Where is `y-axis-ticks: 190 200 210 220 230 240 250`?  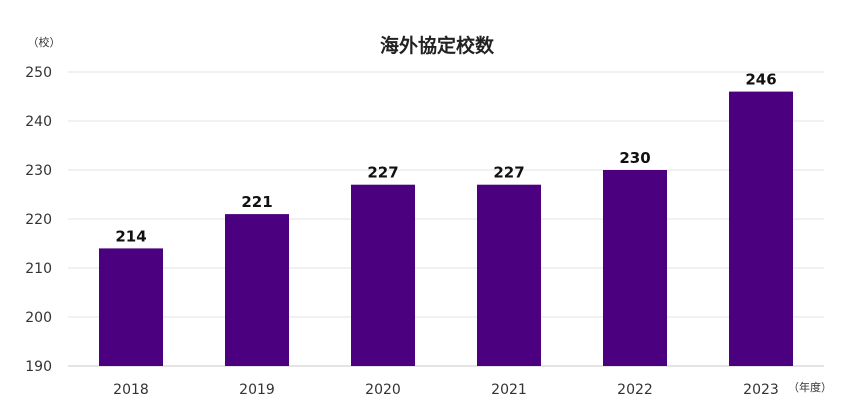 y-axis-ticks: 190 200 210 220 230 240 250 is located at coordinates (38, 220).